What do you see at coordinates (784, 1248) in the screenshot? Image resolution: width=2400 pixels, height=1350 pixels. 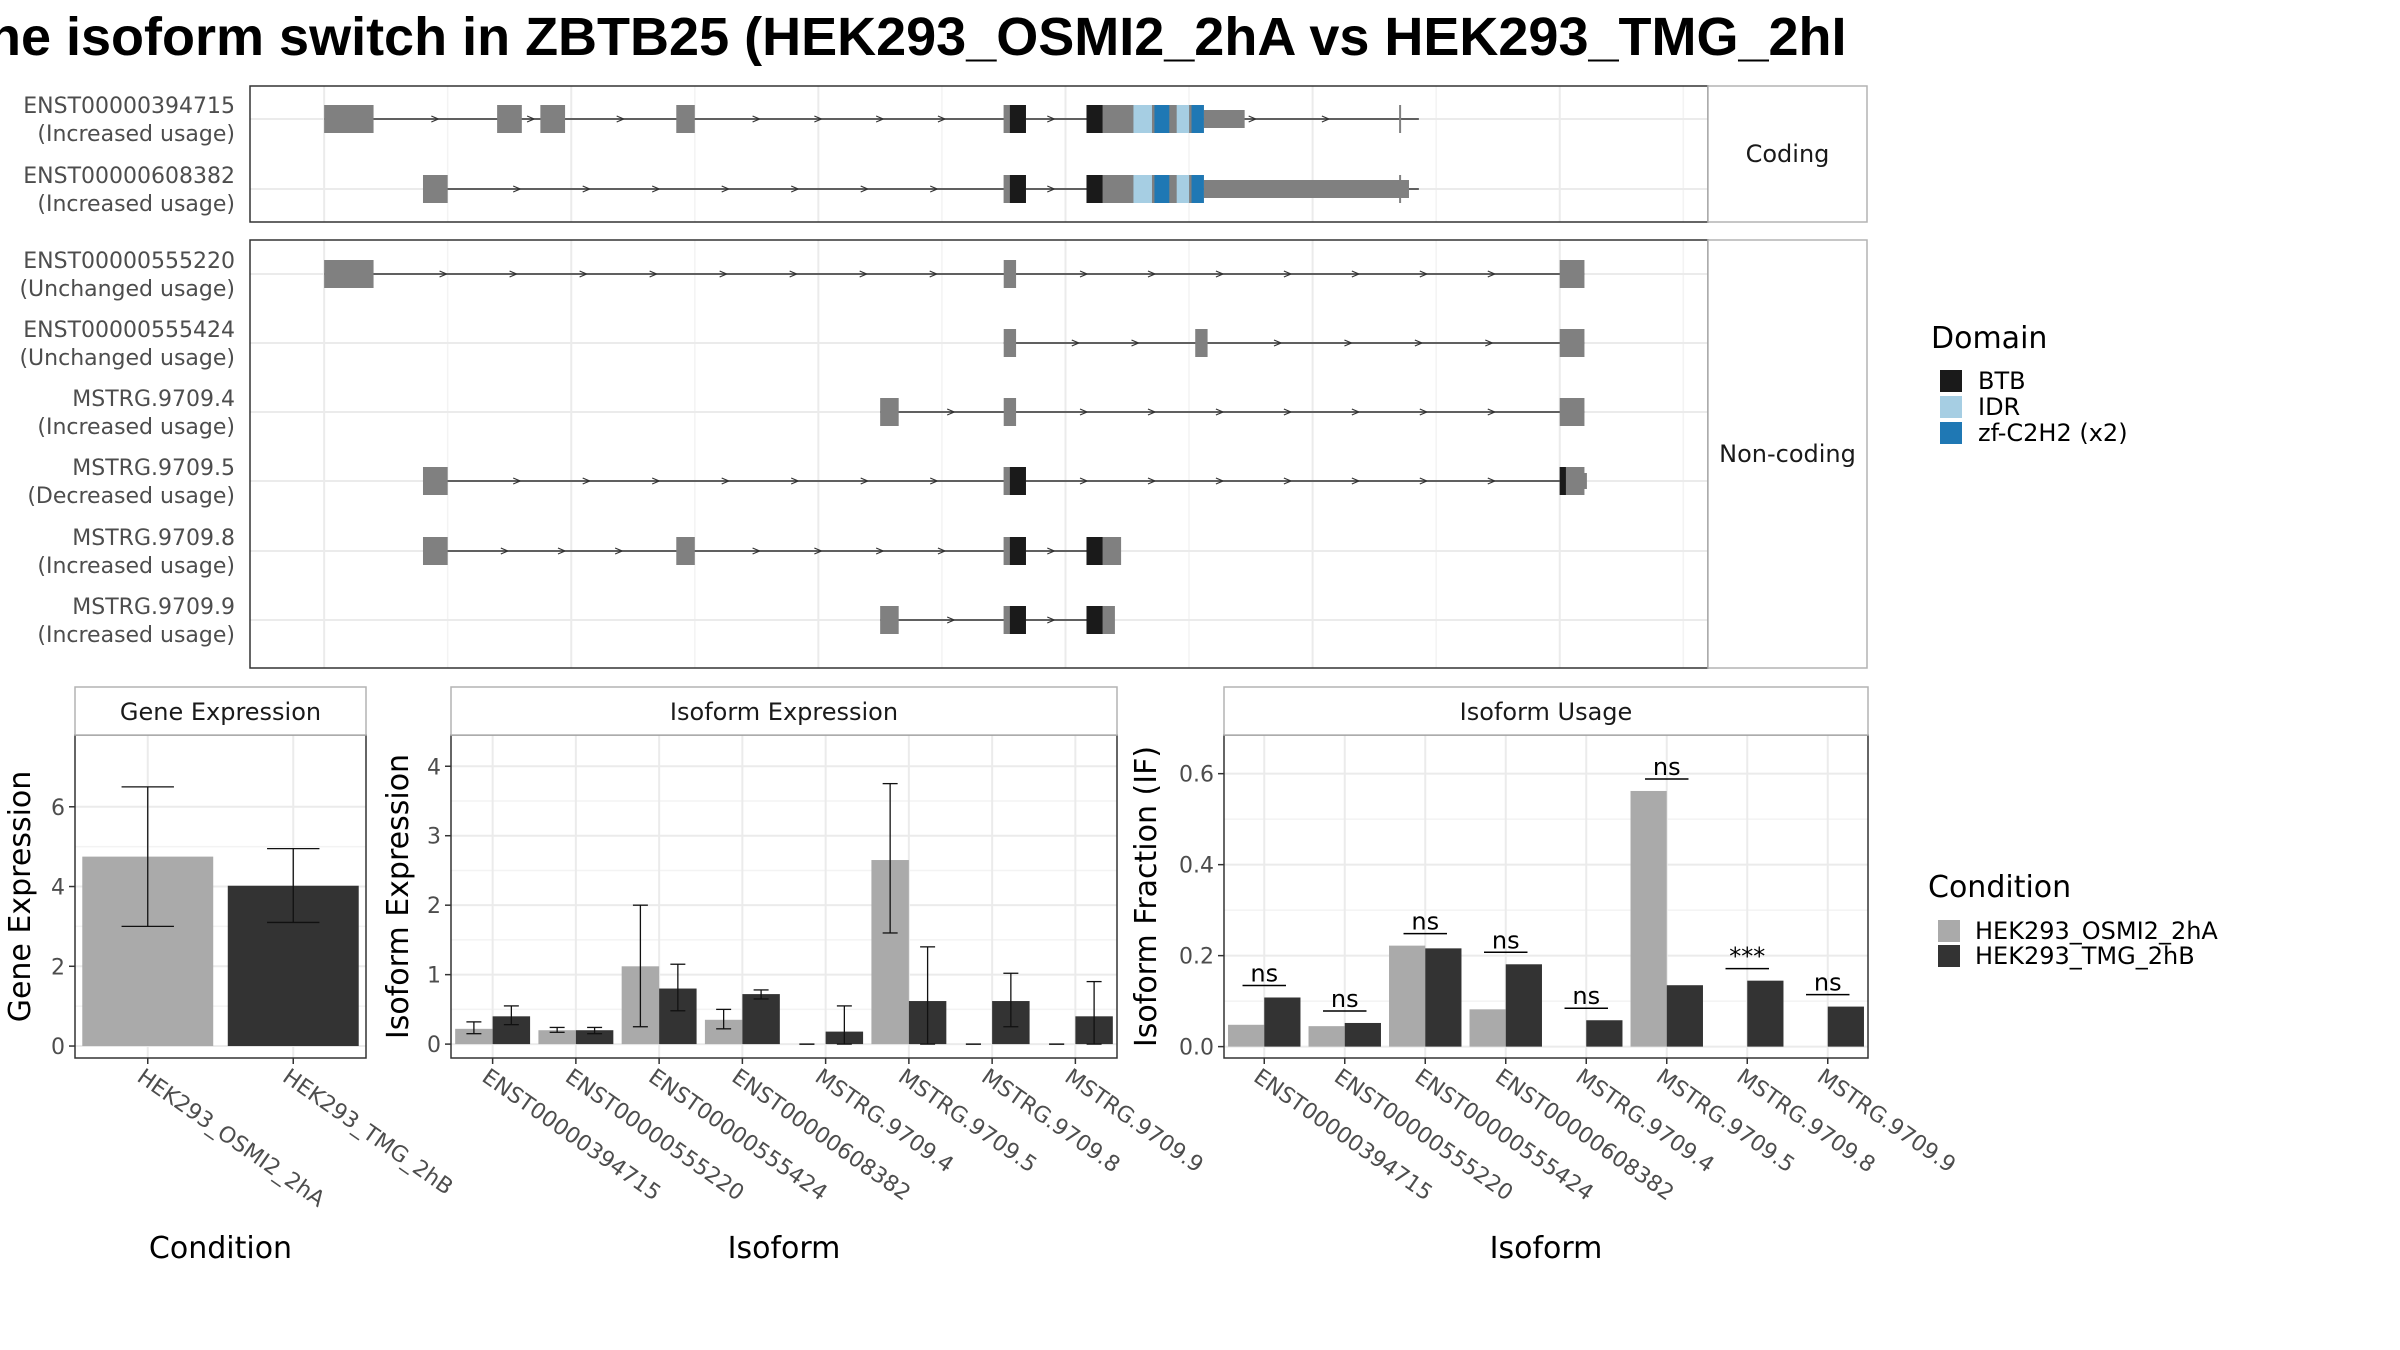 I see `x-axis-title: Isoform` at bounding box center [784, 1248].